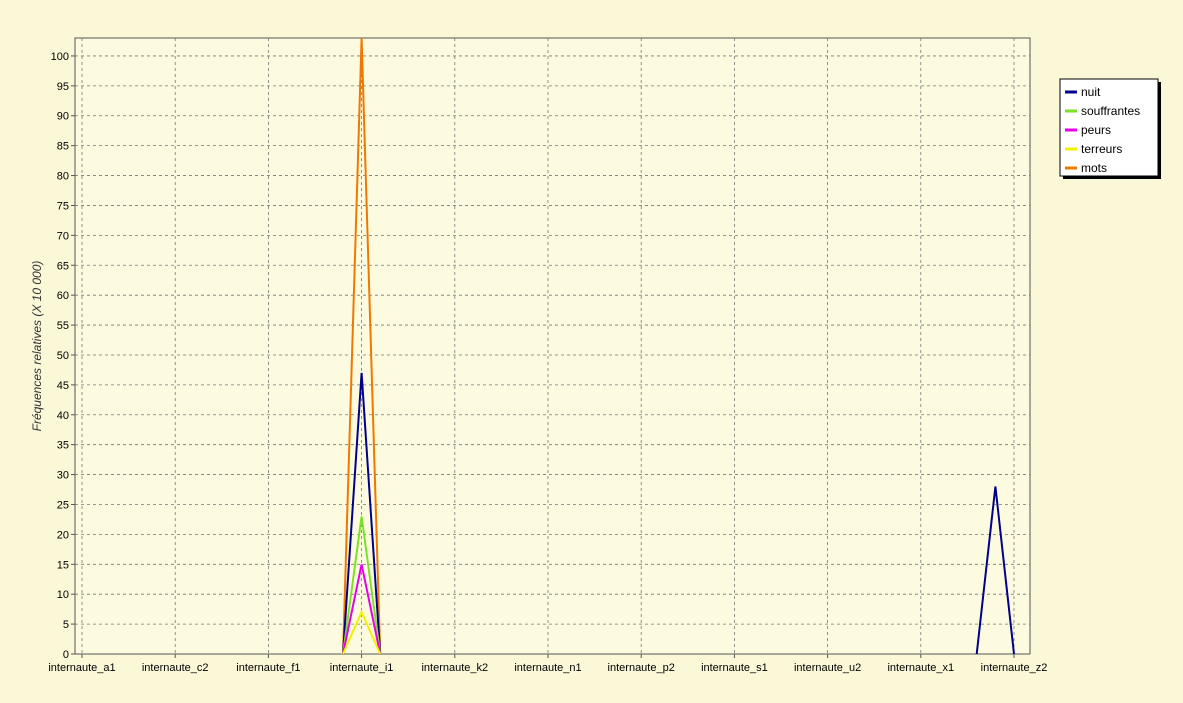  What do you see at coordinates (63, 565) in the screenshot?
I see `y-tick-label: 15` at bounding box center [63, 565].